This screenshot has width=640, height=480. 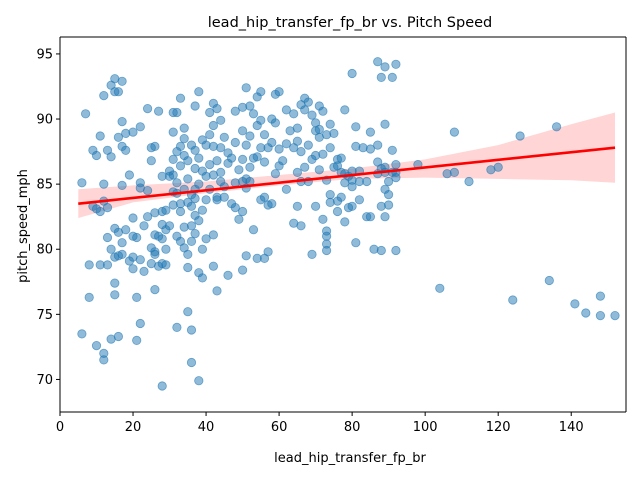 I want to click on x-tick-label: 120, so click(x=498, y=427).